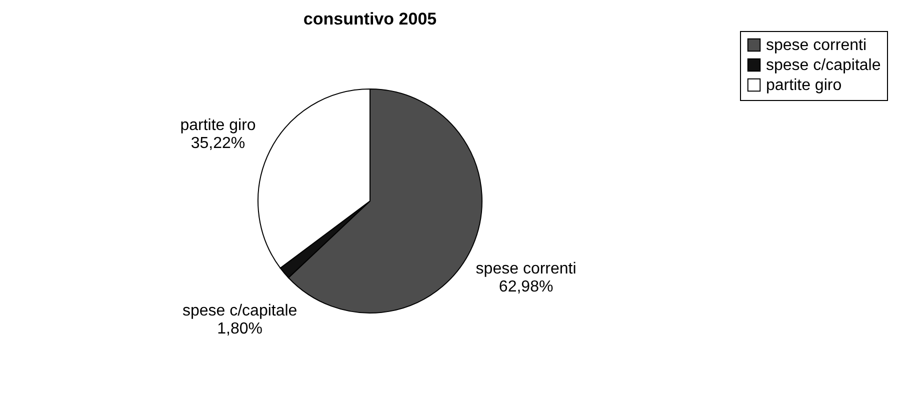  What do you see at coordinates (240, 329) in the screenshot?
I see `data-label: 1,80%` at bounding box center [240, 329].